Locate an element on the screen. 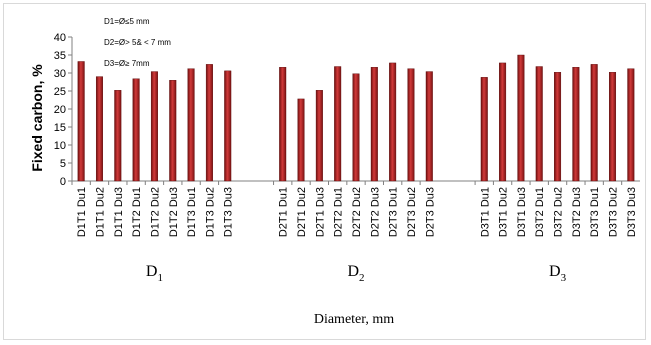 Image resolution: width=651 pixels, height=345 pixels. x-axis-label: Diameter, mm is located at coordinates (354, 319).